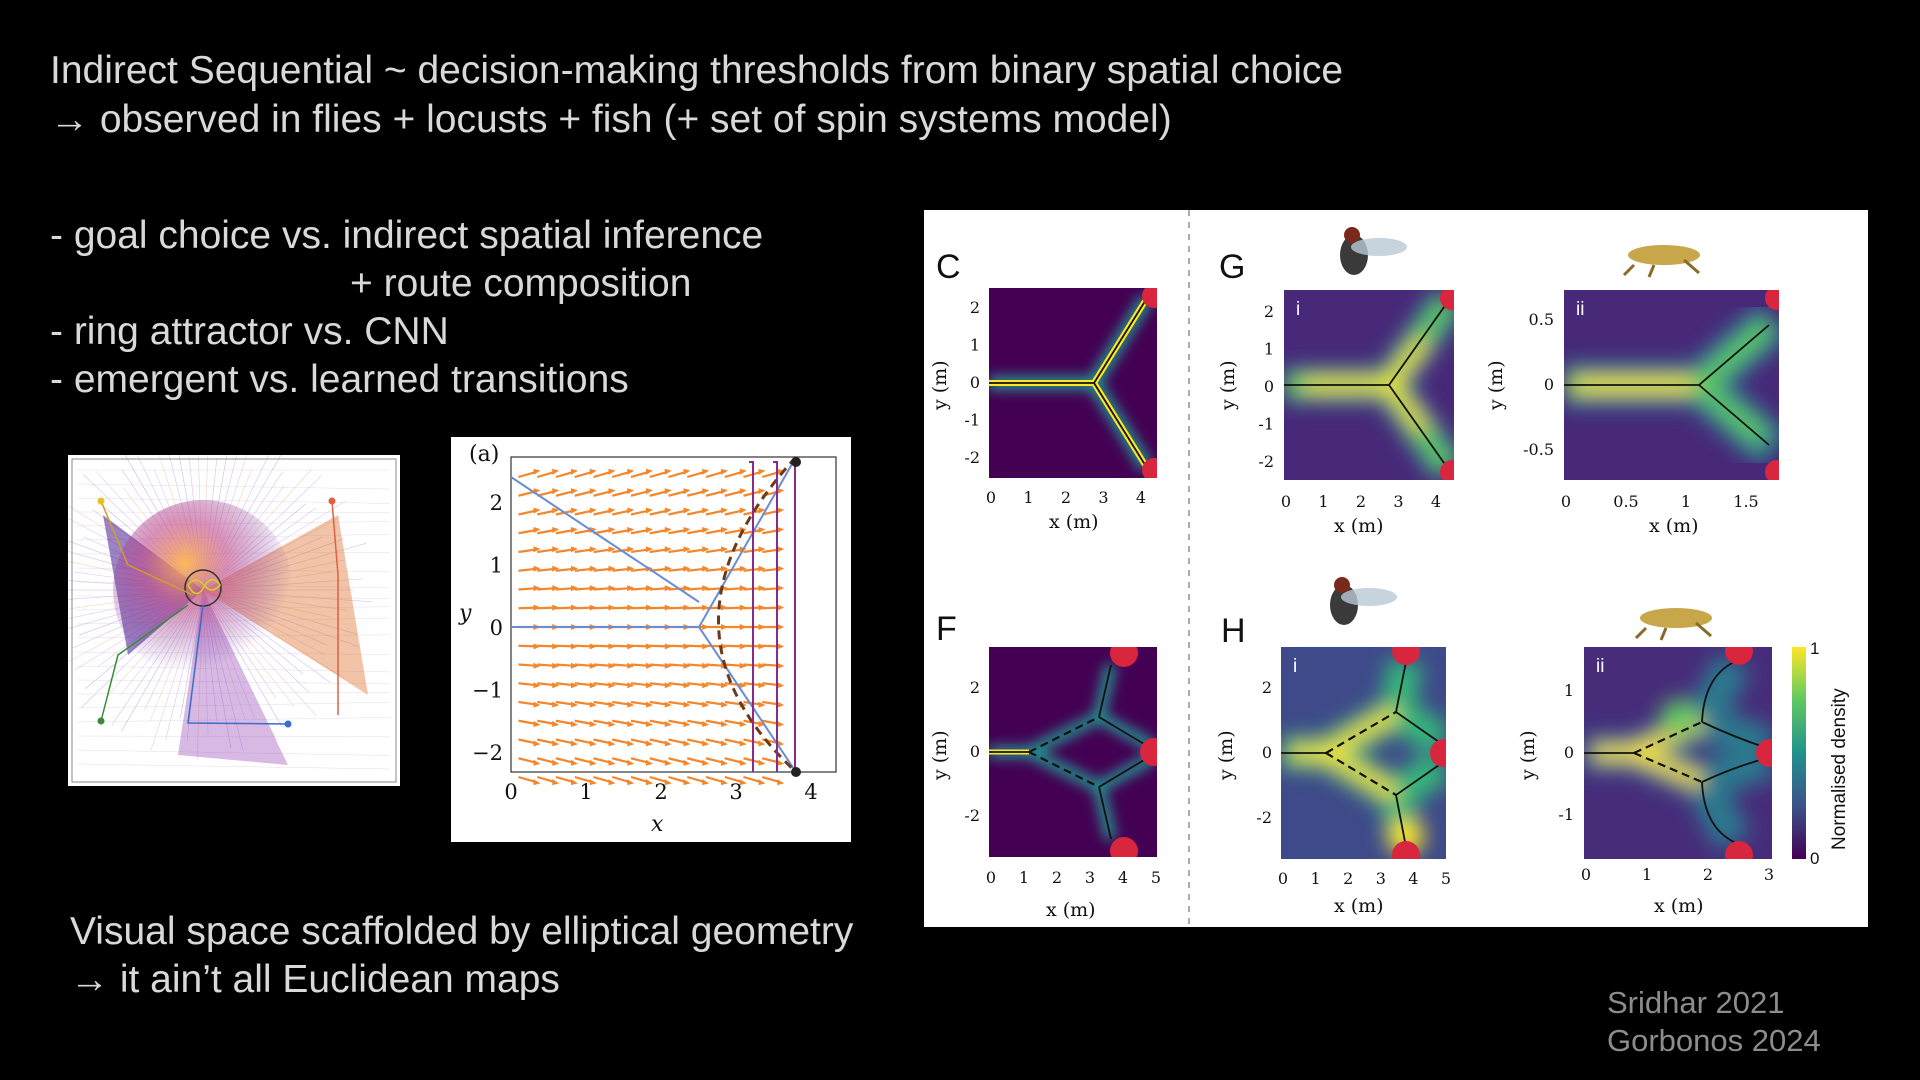 The height and width of the screenshot is (1080, 1920). I want to click on panel-C-xlabel: x (m), so click(1074, 522).